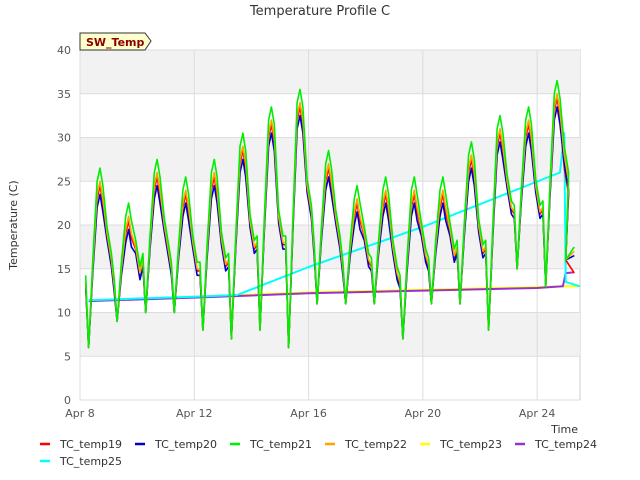 The height and width of the screenshot is (480, 640). I want to click on y-tick-label: 15, so click(64, 269).